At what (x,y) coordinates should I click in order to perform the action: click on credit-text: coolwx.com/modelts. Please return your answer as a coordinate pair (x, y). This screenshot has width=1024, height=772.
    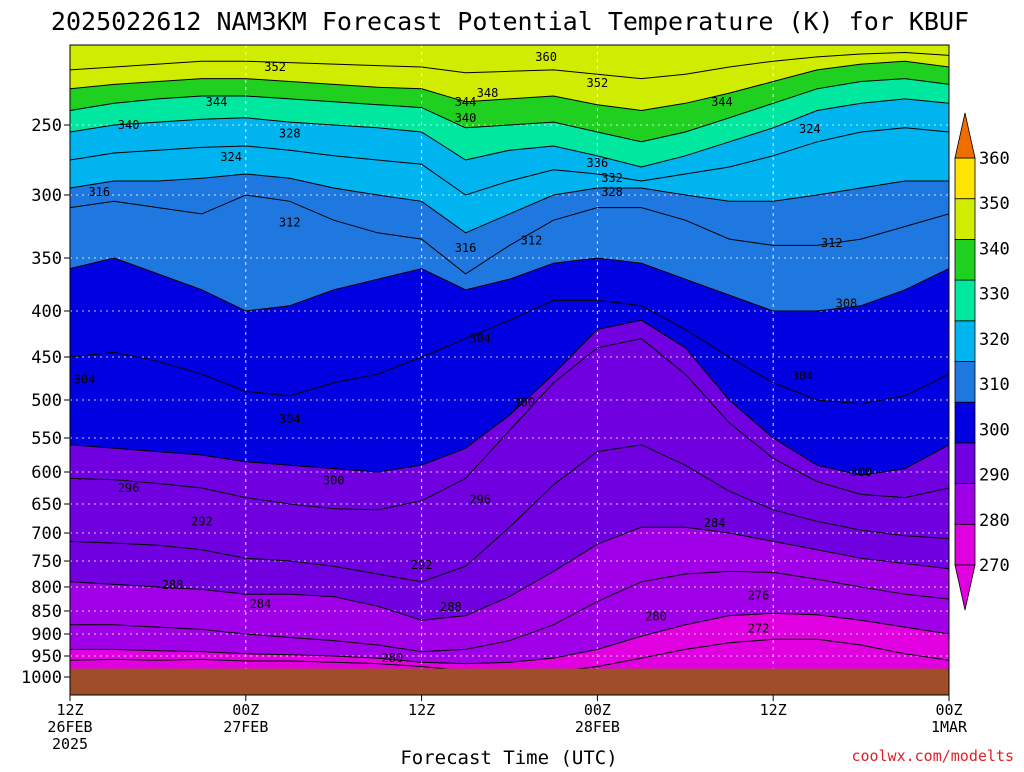
    Looking at the image, I should click on (932, 756).